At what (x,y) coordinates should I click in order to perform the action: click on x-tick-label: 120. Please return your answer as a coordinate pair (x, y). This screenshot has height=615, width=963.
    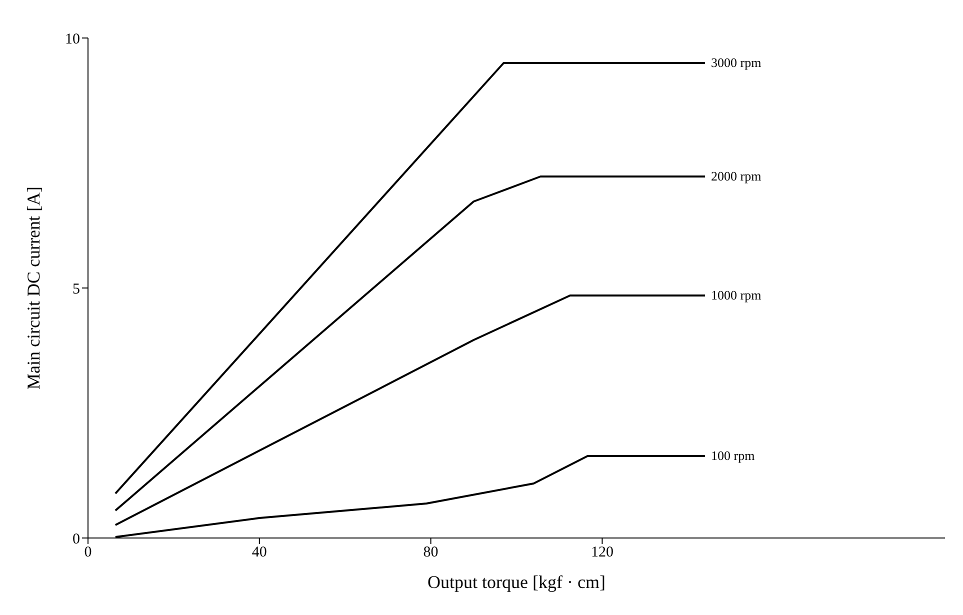
    Looking at the image, I should click on (602, 552).